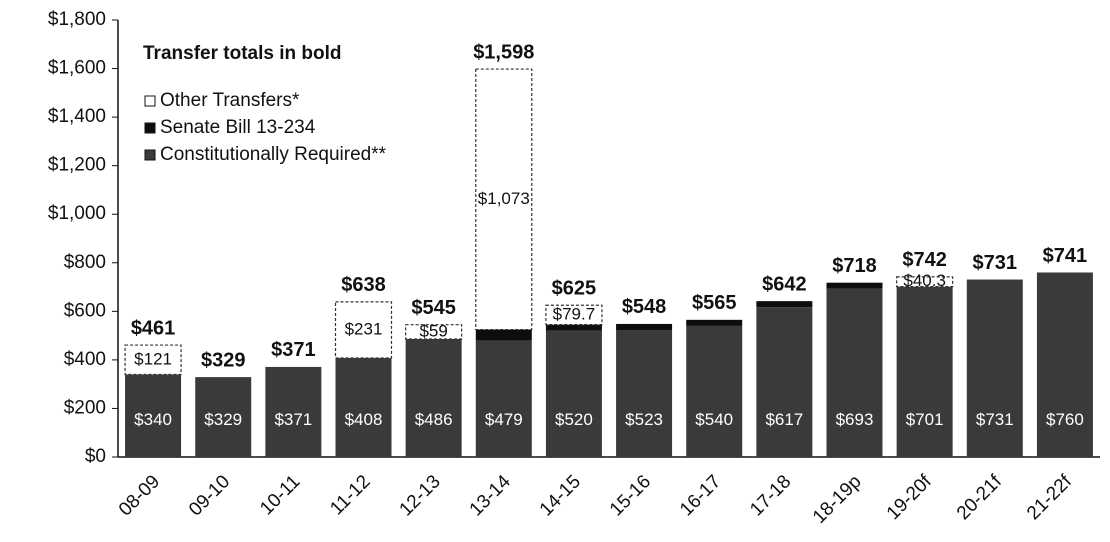 The height and width of the screenshot is (542, 1110). Describe the element at coordinates (77, 116) in the screenshot. I see `y-tick-label: $1,400` at that location.